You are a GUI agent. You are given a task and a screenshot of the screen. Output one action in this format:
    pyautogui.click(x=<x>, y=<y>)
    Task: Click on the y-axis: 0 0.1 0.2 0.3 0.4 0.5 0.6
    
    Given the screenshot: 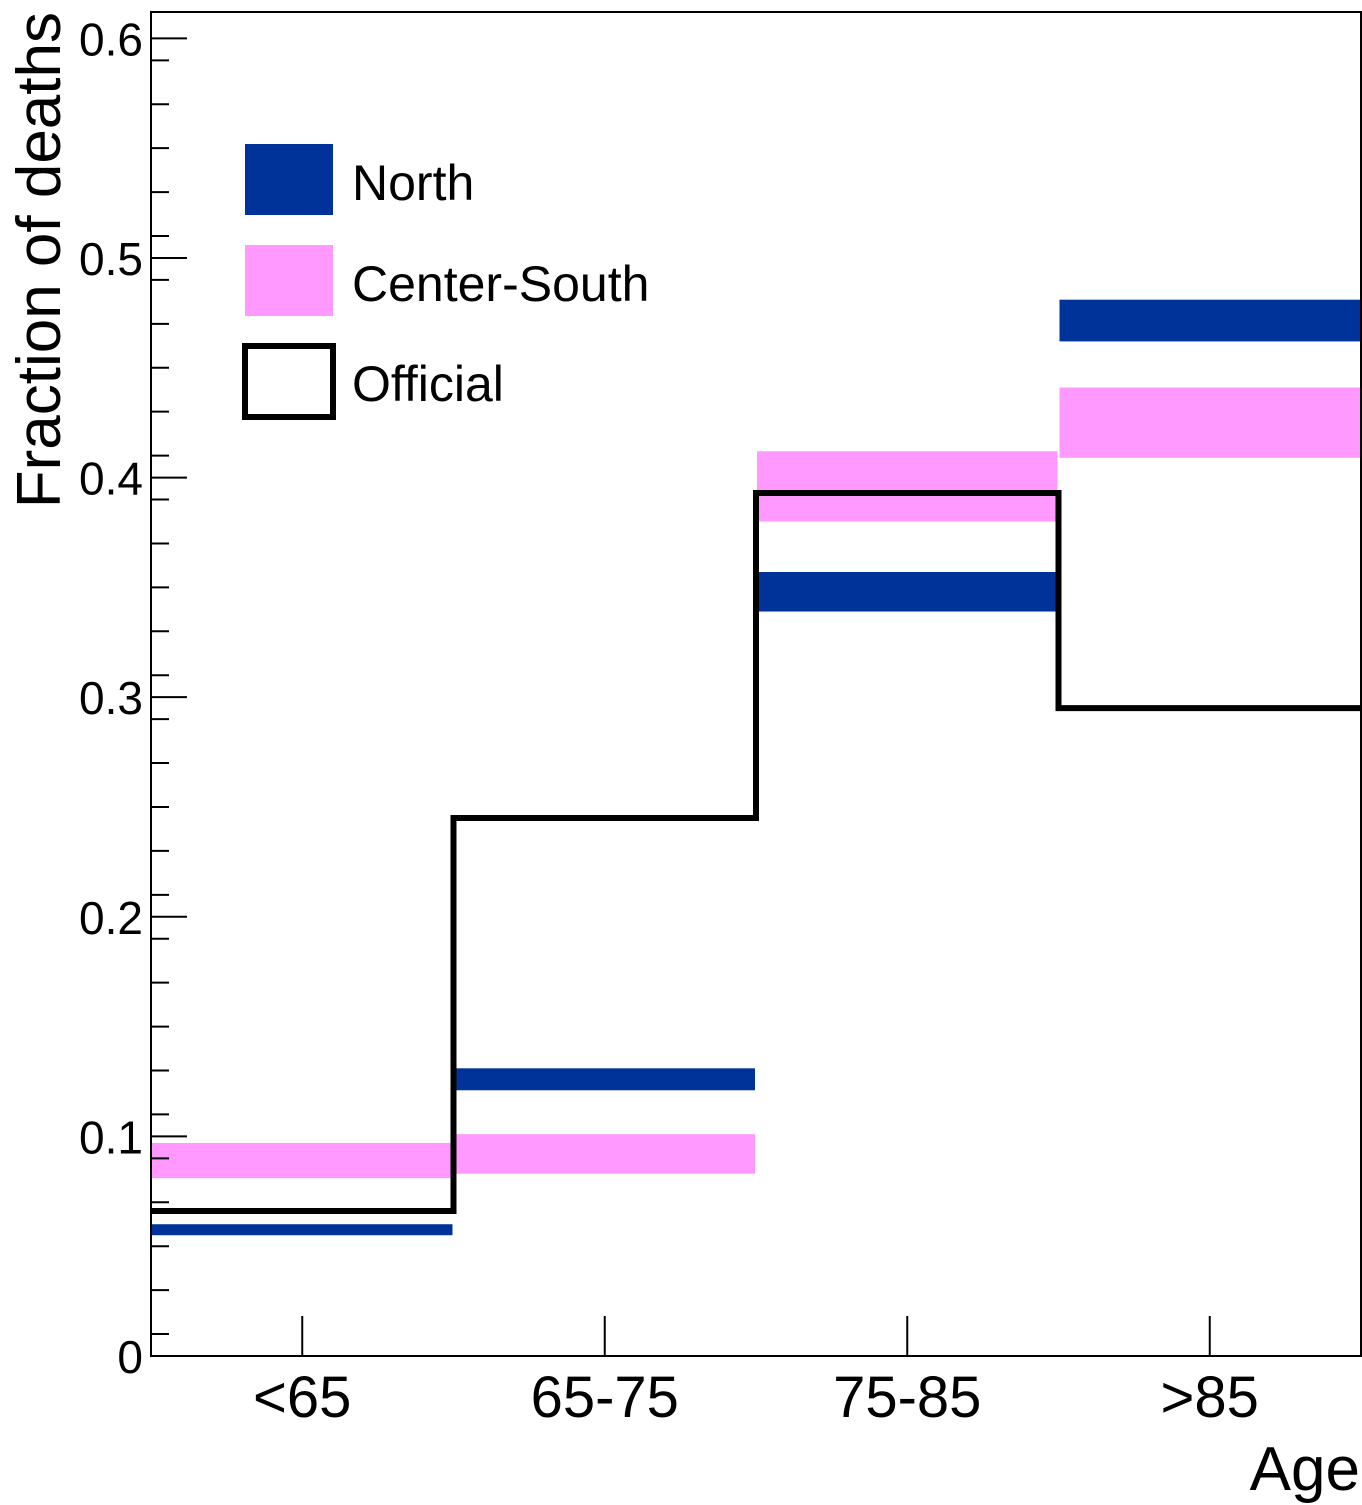 What is the action you would take?
    pyautogui.click(x=133, y=698)
    